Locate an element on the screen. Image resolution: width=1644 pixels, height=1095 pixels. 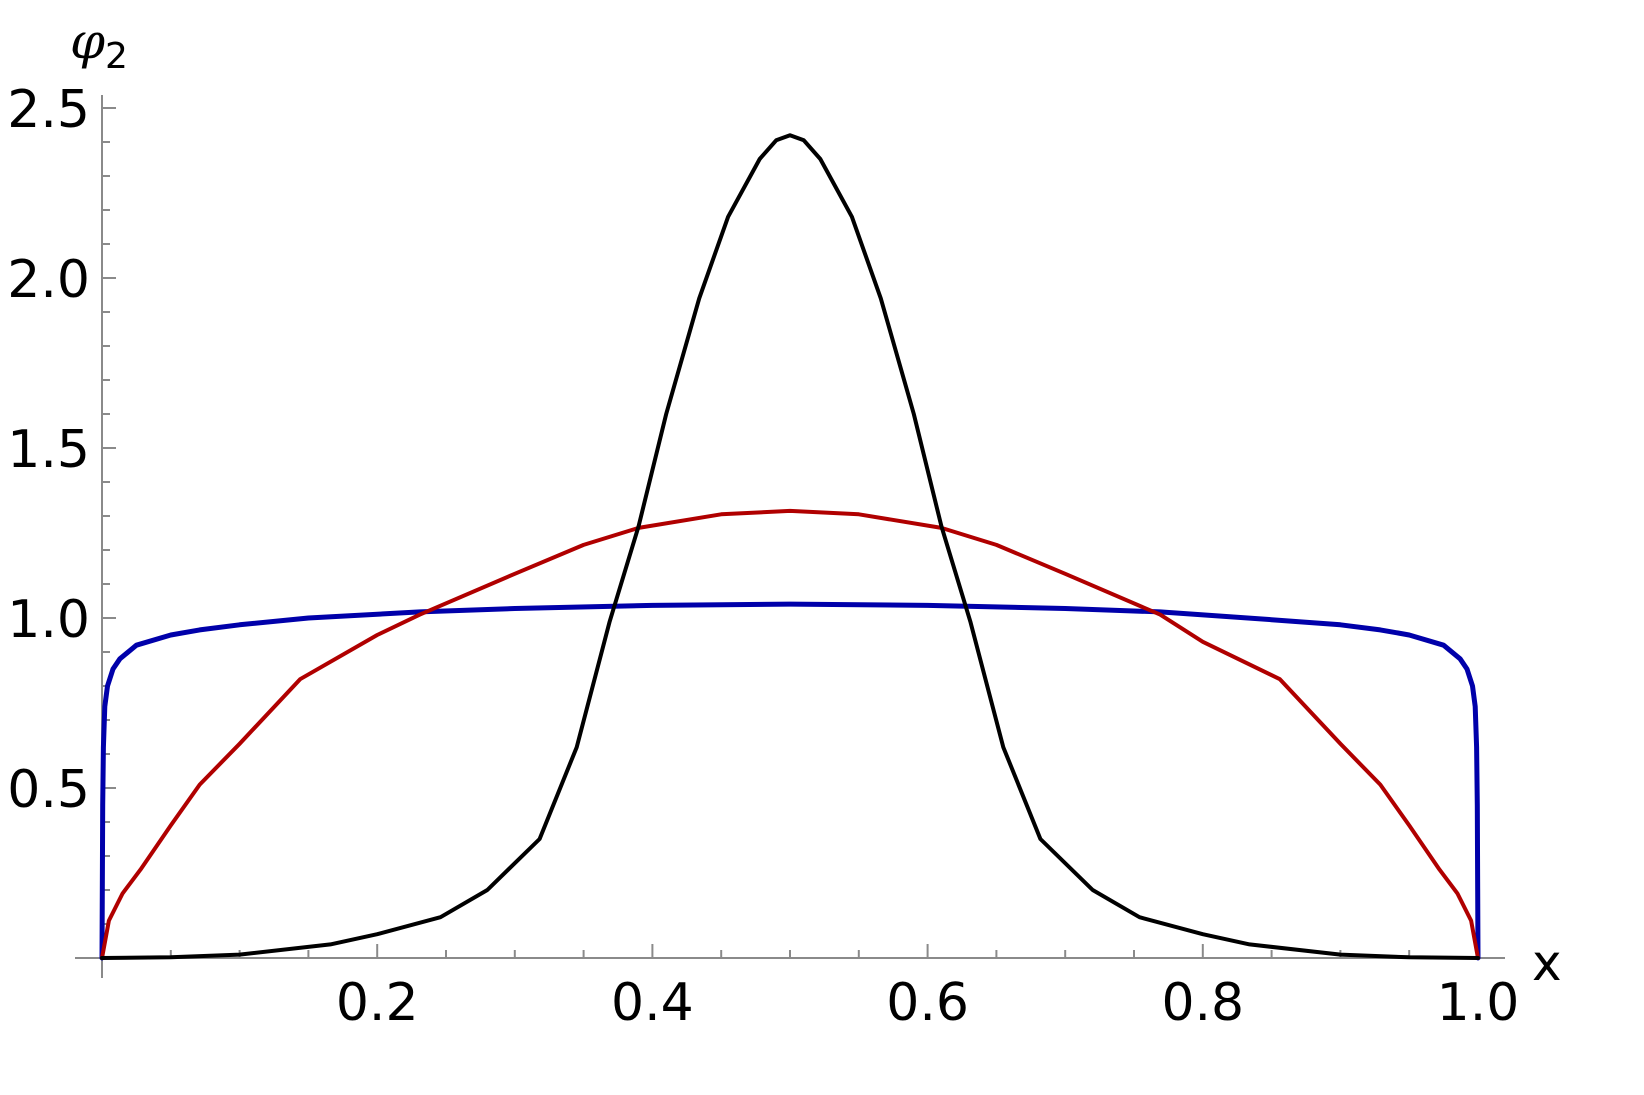
x-tick-label: 0.6 is located at coordinates (927, 1003).